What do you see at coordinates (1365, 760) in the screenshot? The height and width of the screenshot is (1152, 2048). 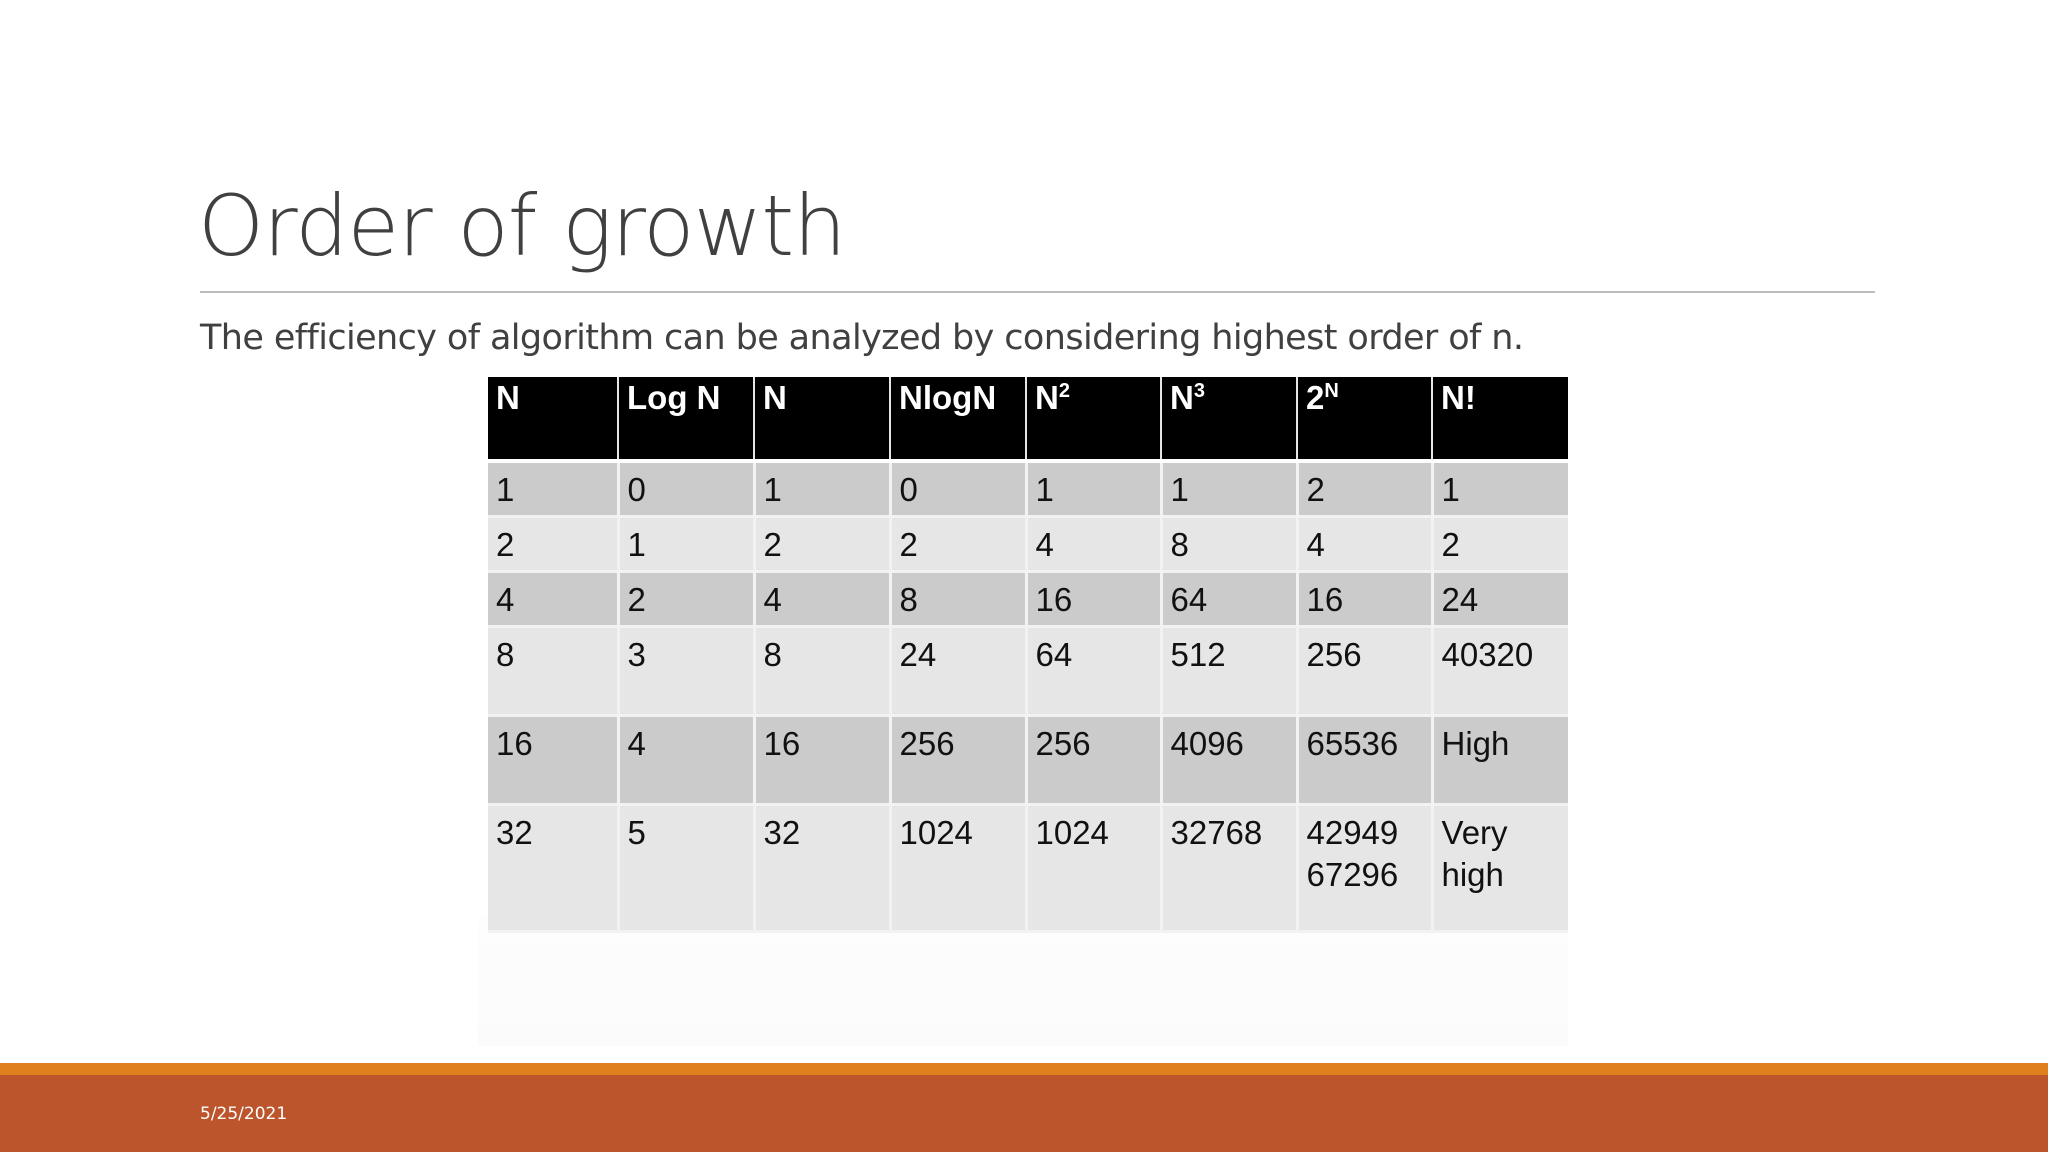 I see `table-cell: 65536` at bounding box center [1365, 760].